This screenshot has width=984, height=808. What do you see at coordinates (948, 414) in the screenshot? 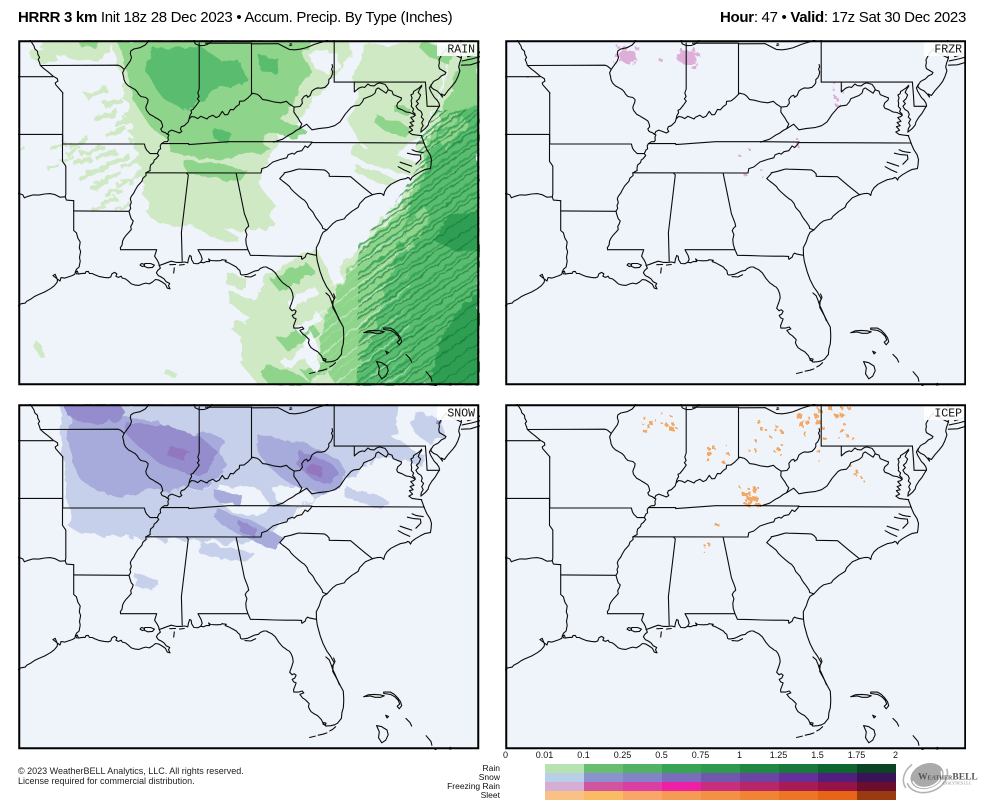
I see `svg-text: ICEP` at bounding box center [948, 414].